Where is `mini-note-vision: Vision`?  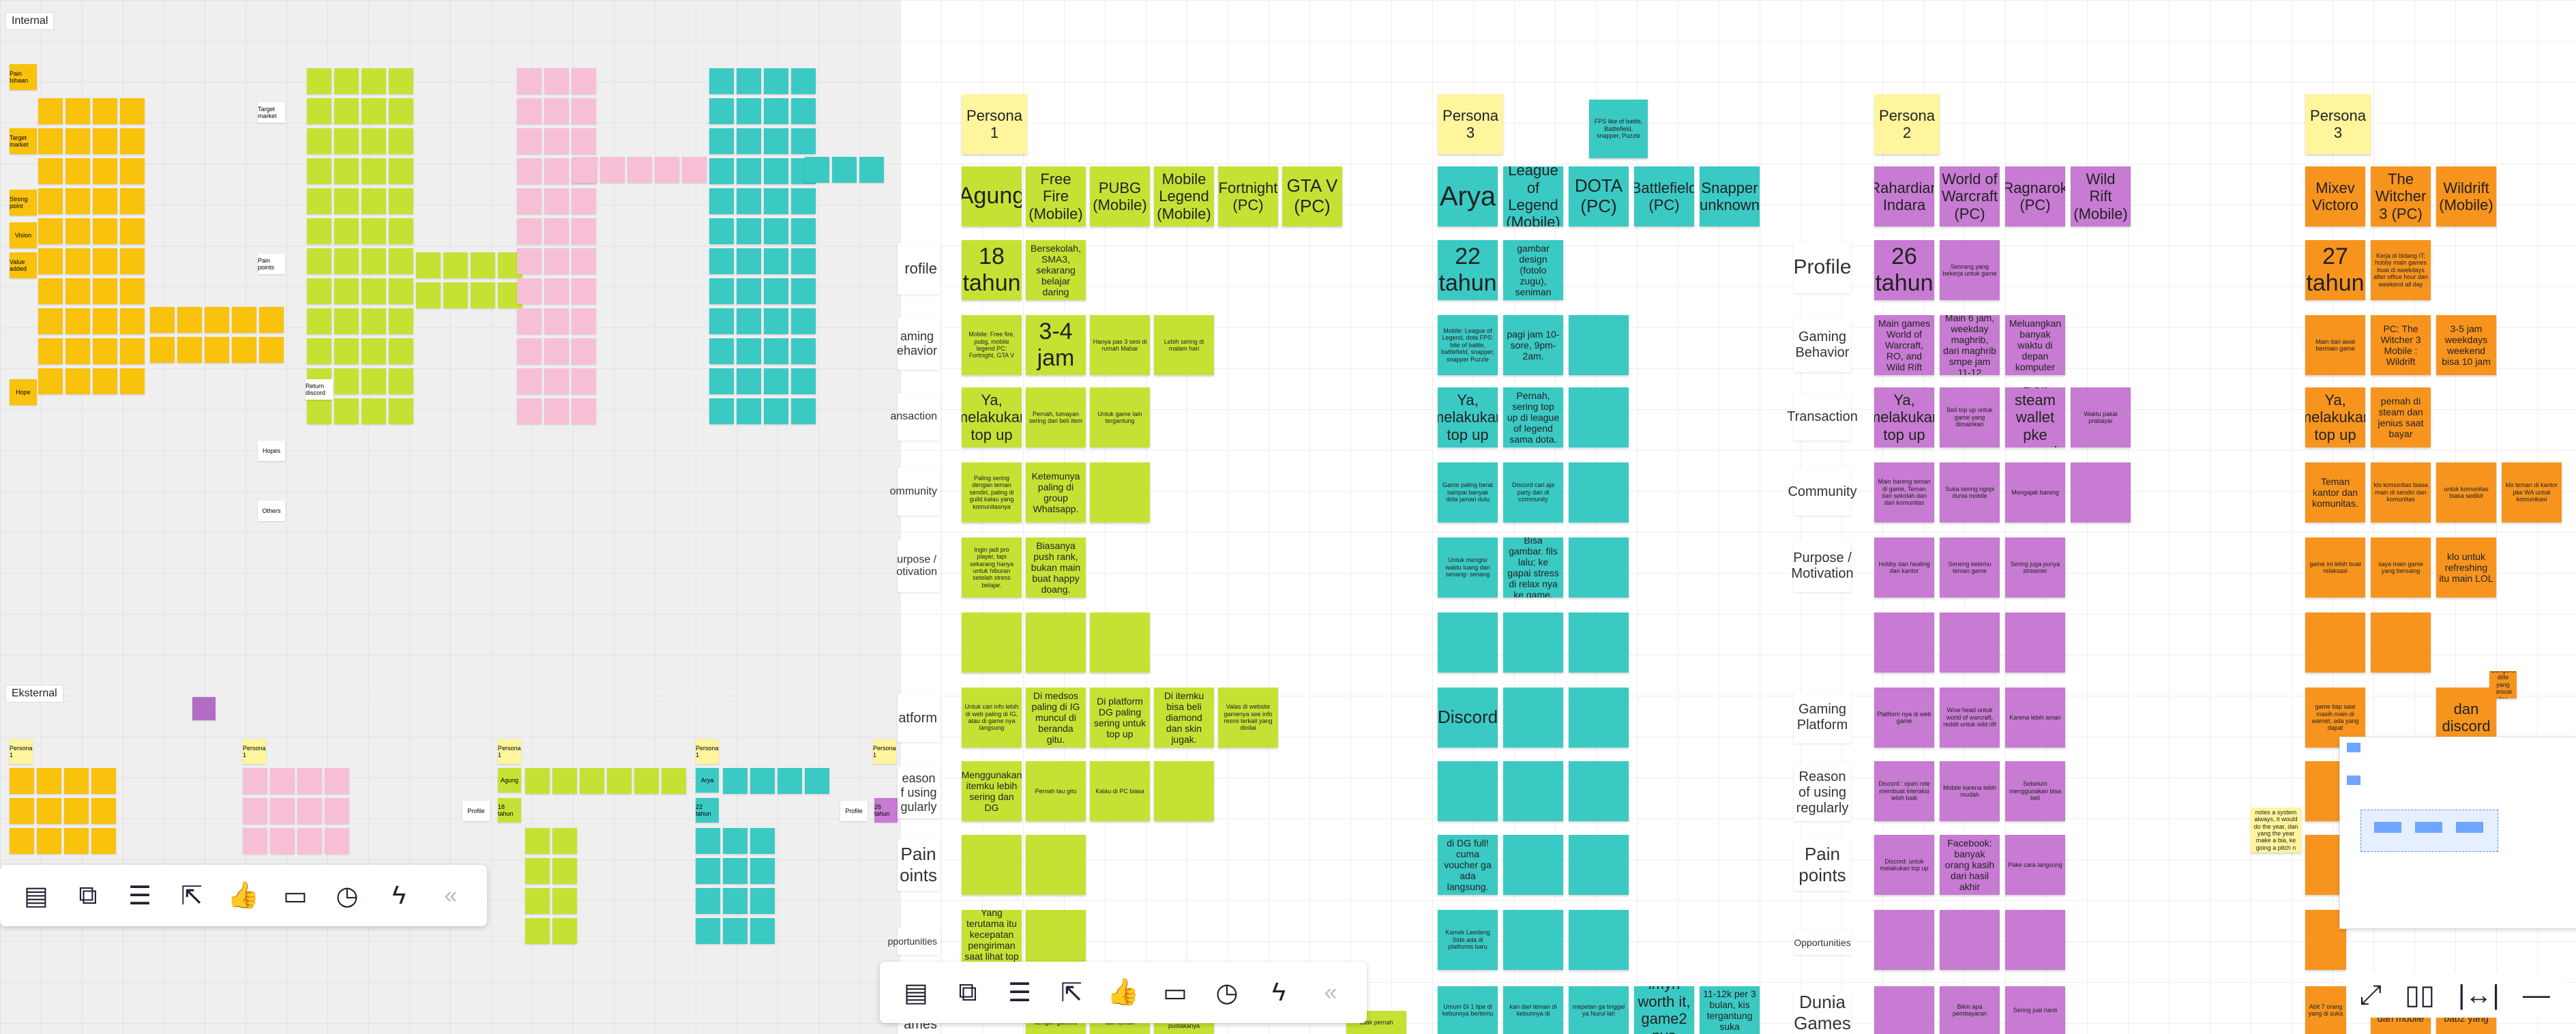
mini-note-vision: Vision is located at coordinates (23, 235).